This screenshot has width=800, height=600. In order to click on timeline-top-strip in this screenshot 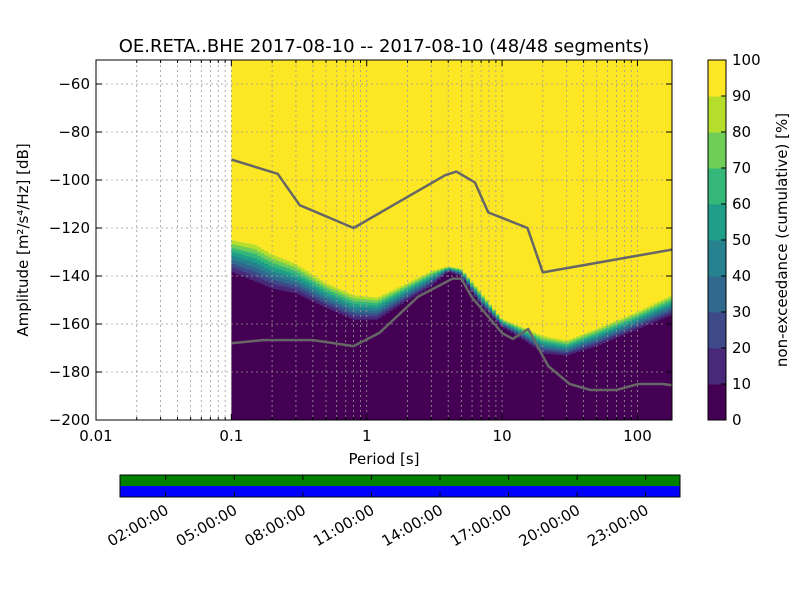, I will do `click(400, 480)`.